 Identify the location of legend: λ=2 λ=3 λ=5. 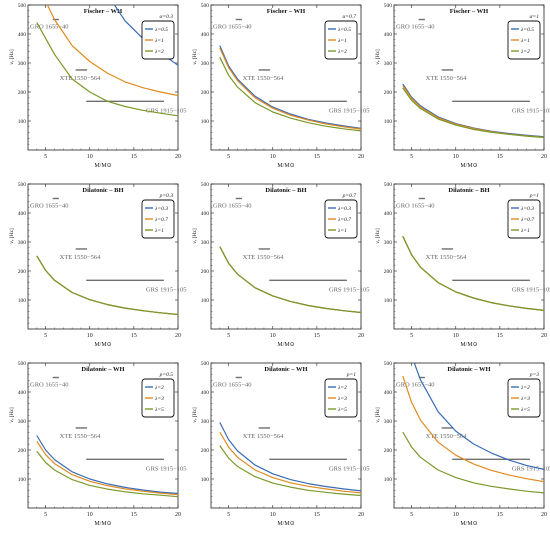
(524, 398).